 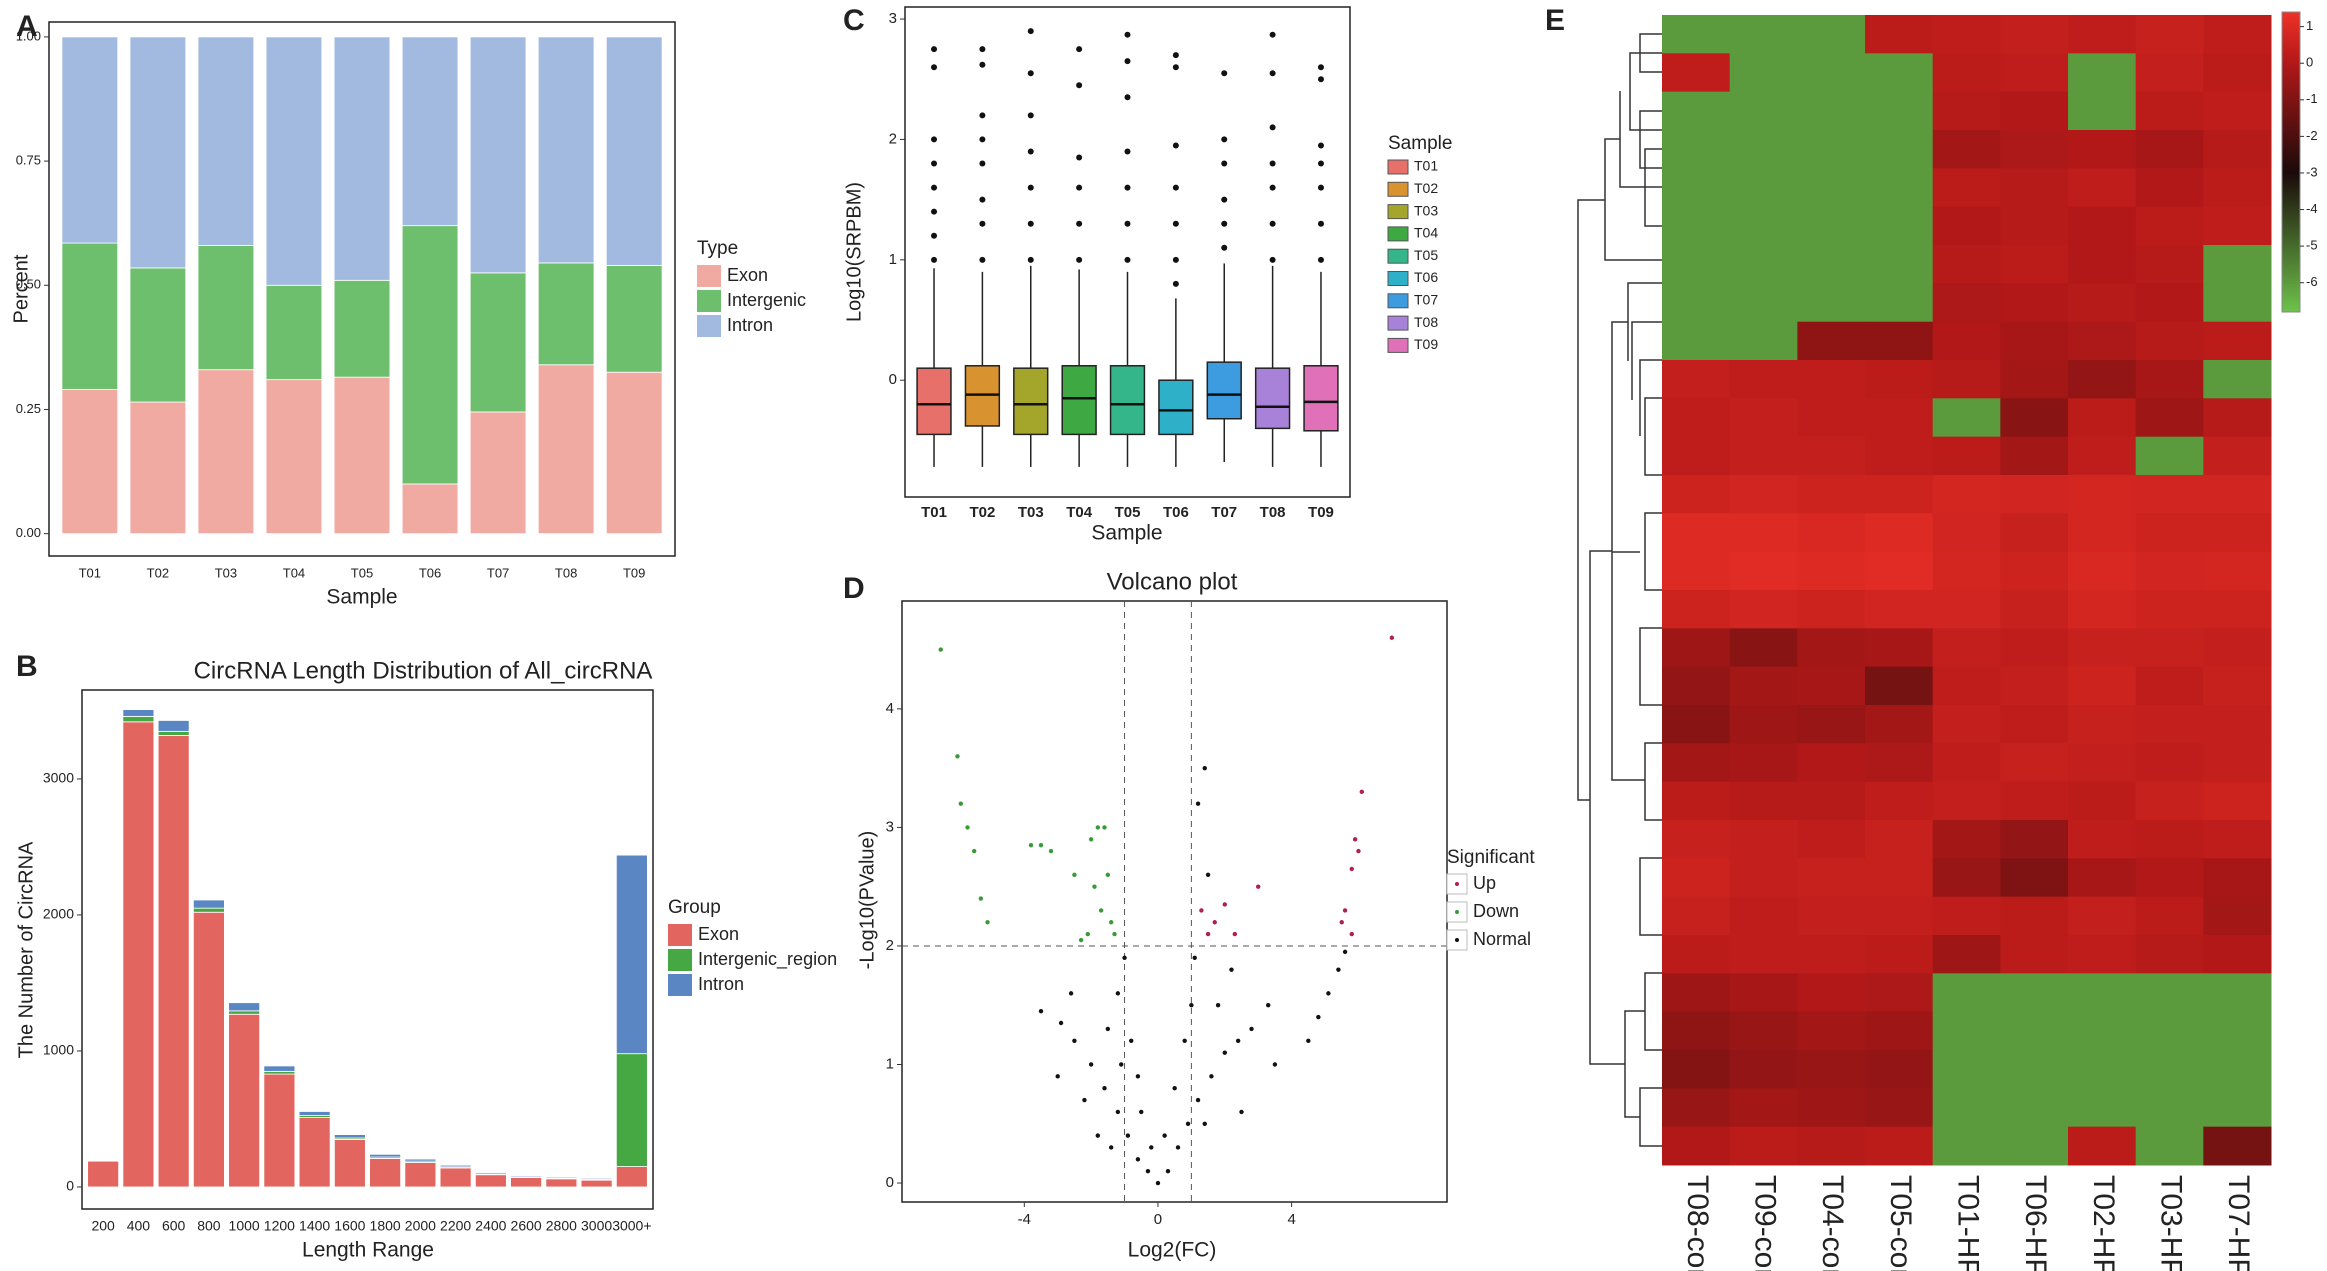 What do you see at coordinates (2103, 1223) in the screenshot?
I see `column-label: T02-HF` at bounding box center [2103, 1223].